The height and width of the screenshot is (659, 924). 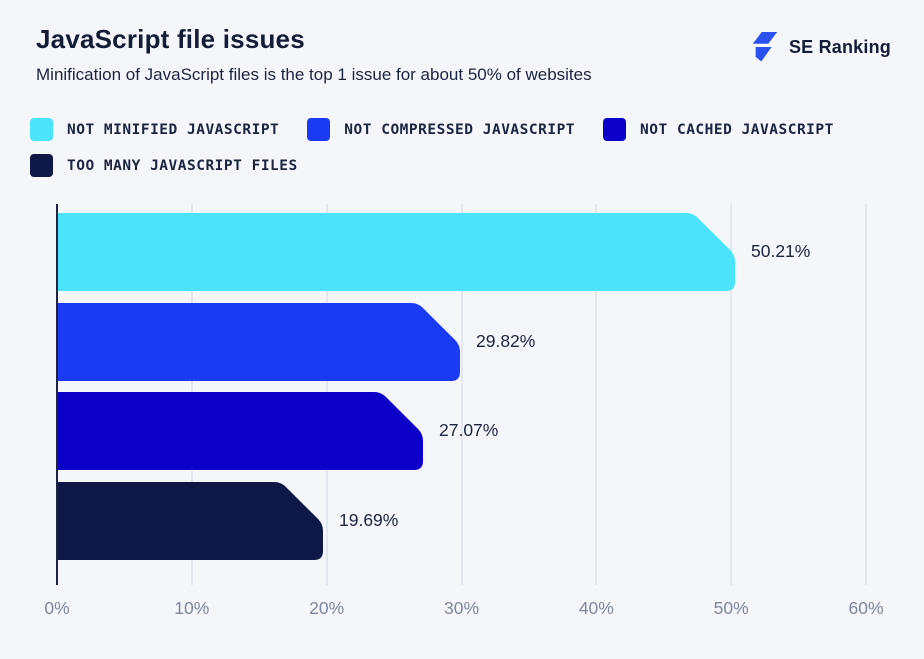 What do you see at coordinates (737, 129) in the screenshot?
I see `legend-label: NOT CACHED JAVASCRIPT` at bounding box center [737, 129].